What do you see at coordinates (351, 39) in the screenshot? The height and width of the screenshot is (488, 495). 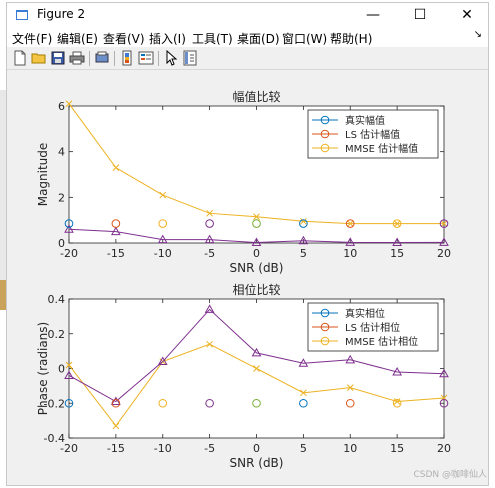 I see `menu-help: 帮助(H)` at bounding box center [351, 39].